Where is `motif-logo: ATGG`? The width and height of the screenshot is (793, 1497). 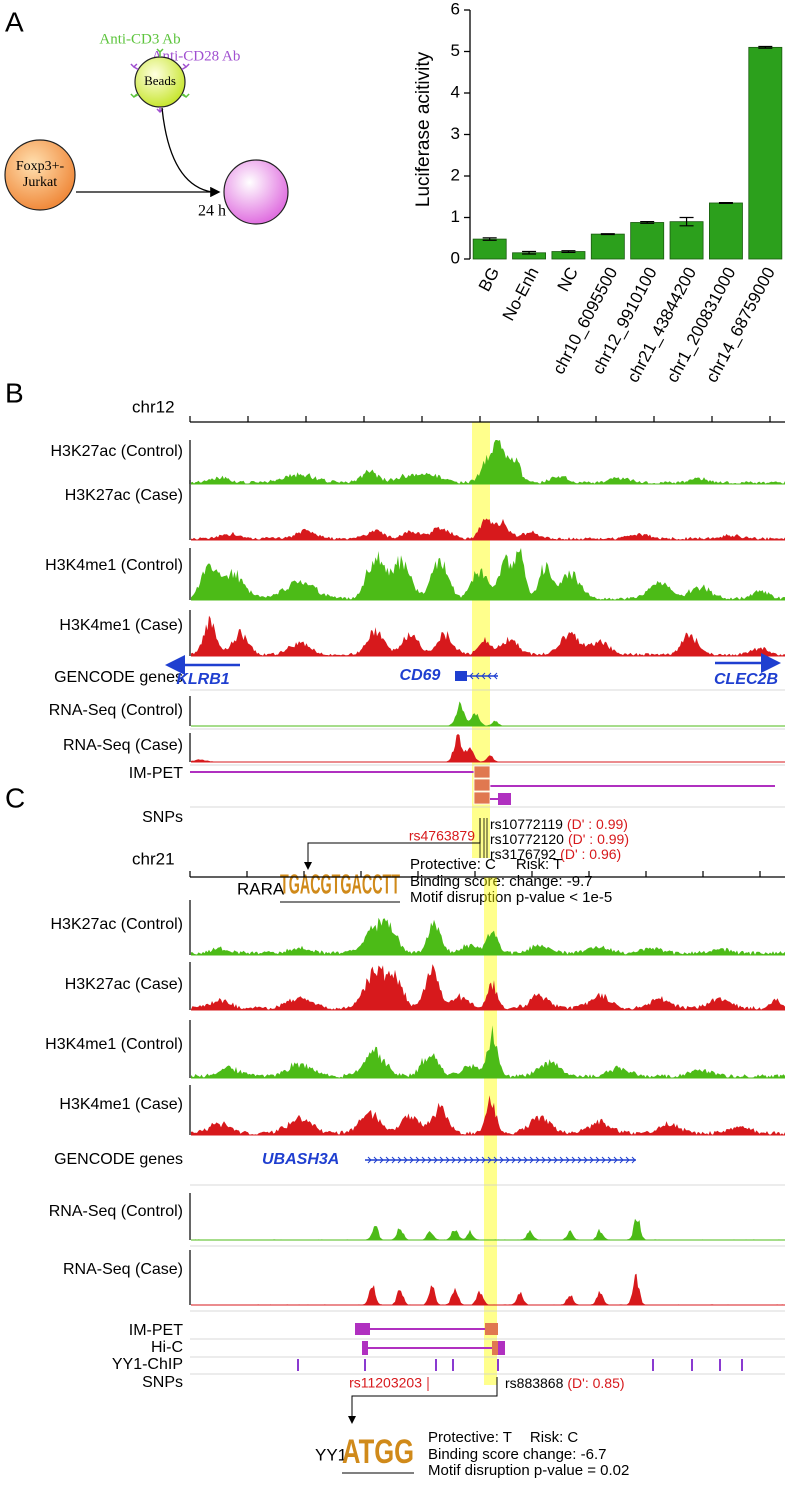
motif-logo: ATGG is located at coordinates (378, 1452).